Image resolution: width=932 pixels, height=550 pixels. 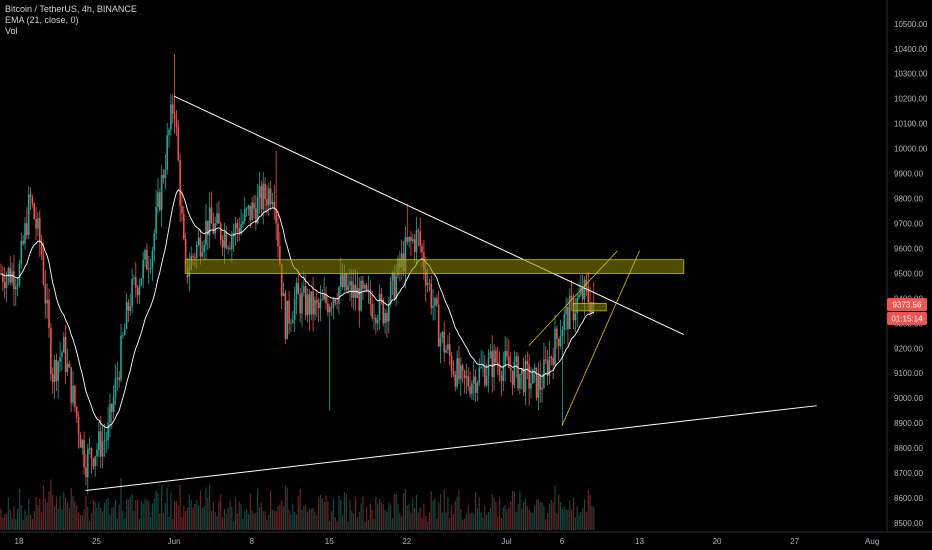 I want to click on time-tick-label: 6, so click(x=562, y=541).